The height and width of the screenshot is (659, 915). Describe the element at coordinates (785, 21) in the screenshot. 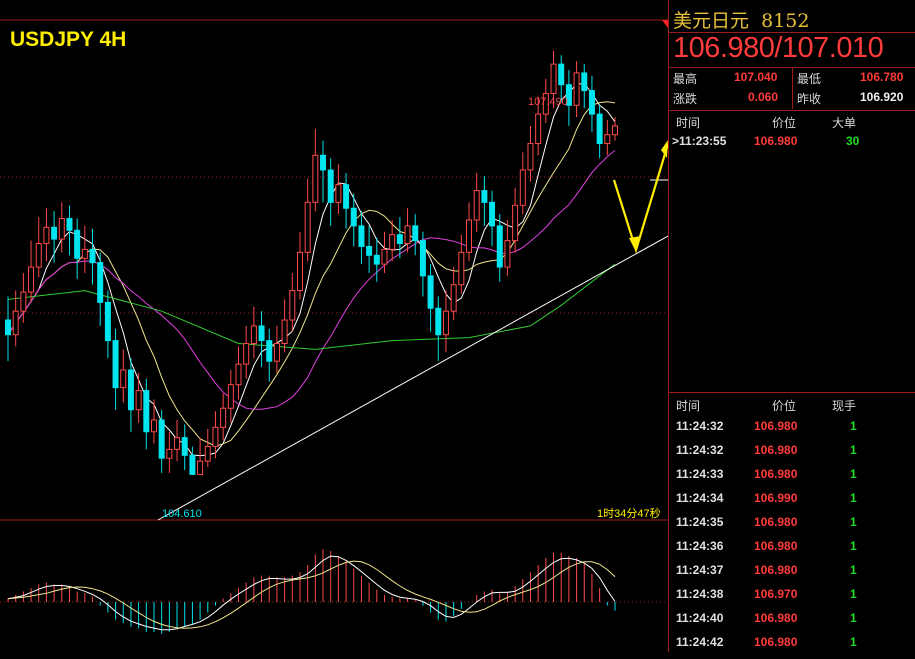

I see `instrument-code: 8152` at that location.